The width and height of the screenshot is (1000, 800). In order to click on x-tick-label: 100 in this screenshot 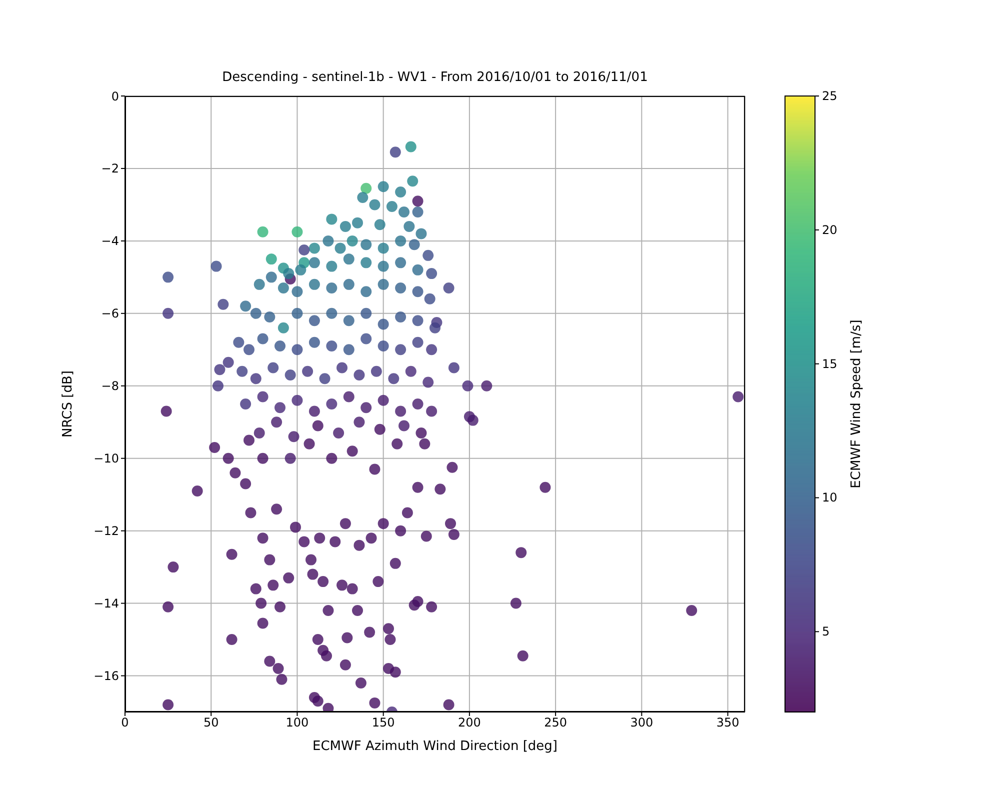, I will do `click(297, 723)`.